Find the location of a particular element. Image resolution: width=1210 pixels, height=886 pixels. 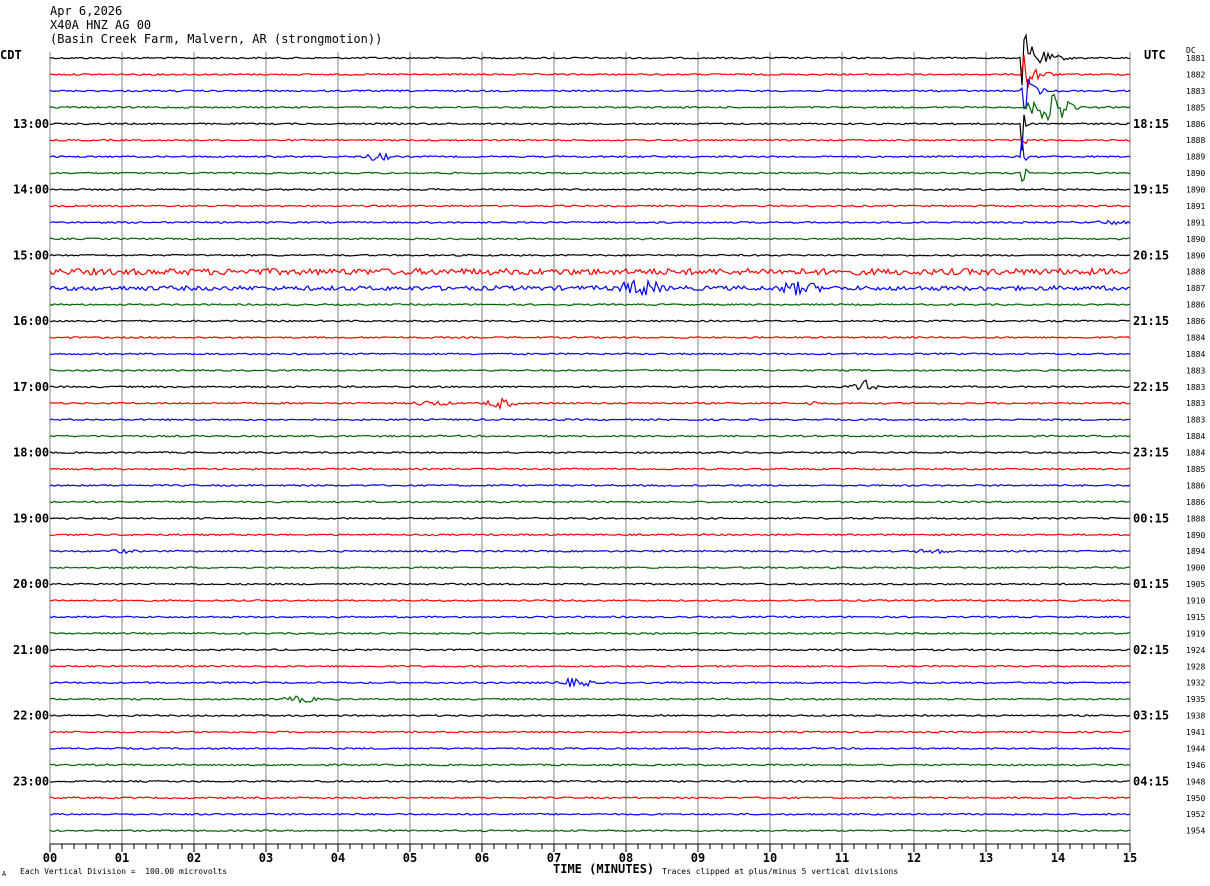

x-tick-label: 03 is located at coordinates (266, 858).